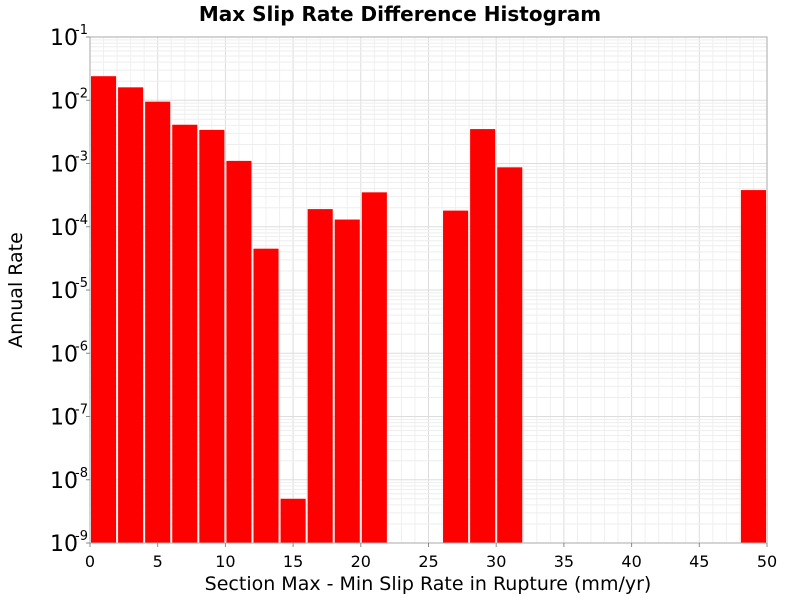  I want to click on y-tick-exponent: -7, so click(81, 410).